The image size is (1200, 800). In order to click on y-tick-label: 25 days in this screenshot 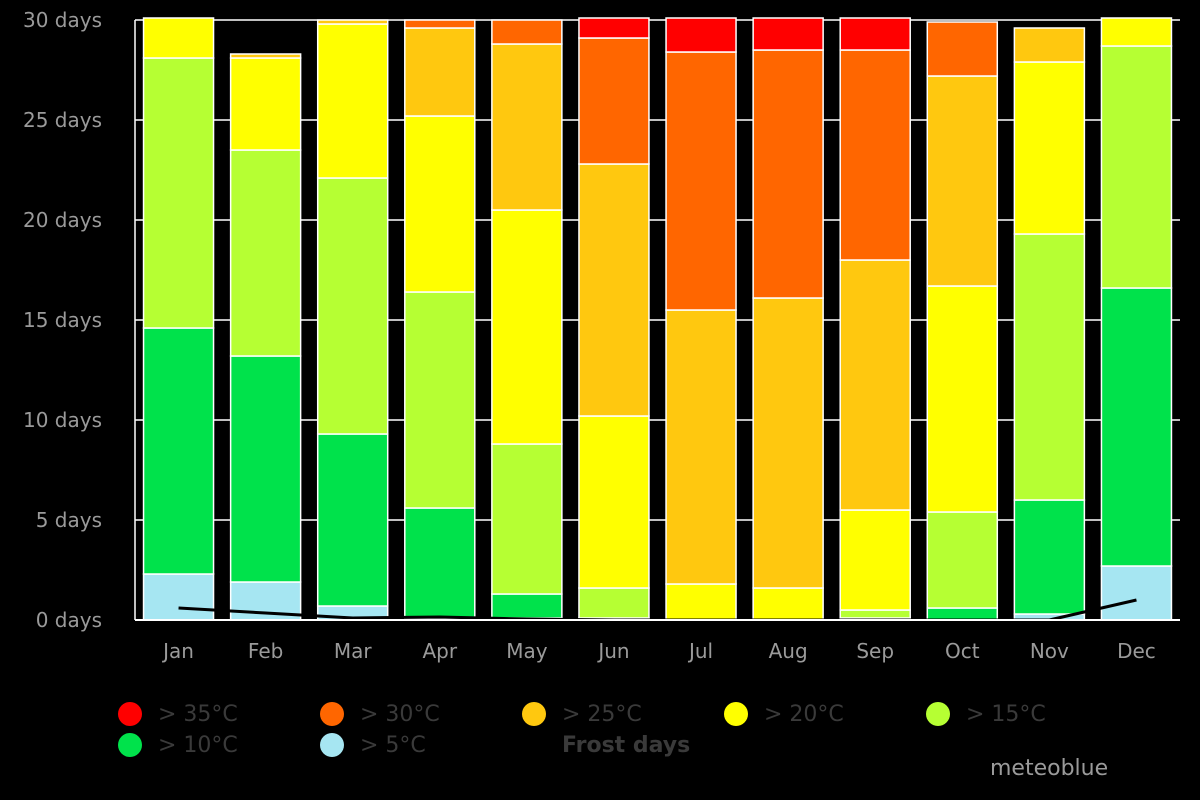, I will do `click(62, 120)`.